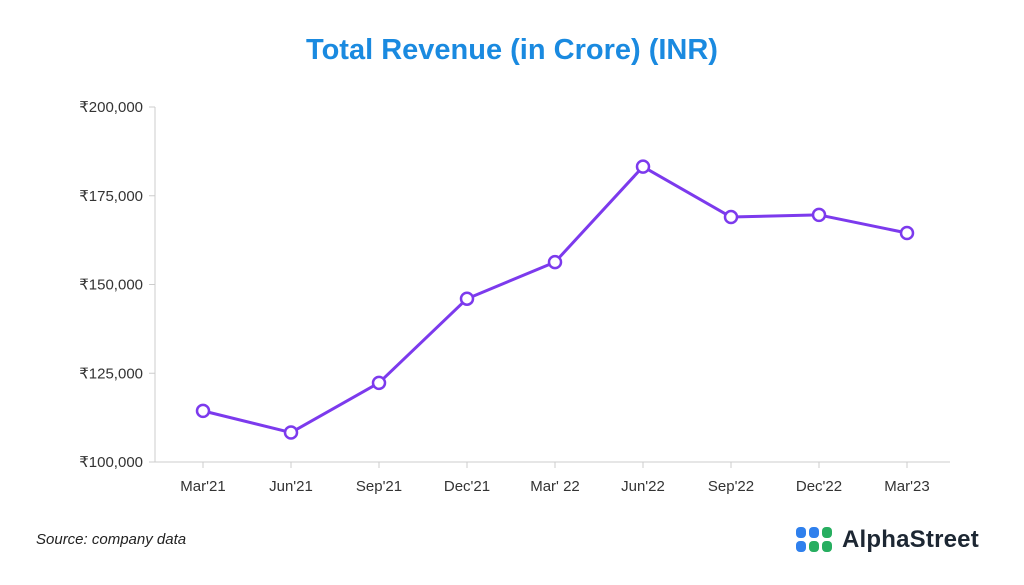 The image size is (1024, 585). Describe the element at coordinates (202, 486) in the screenshot. I see `x-tick-label: Mar'21` at that location.